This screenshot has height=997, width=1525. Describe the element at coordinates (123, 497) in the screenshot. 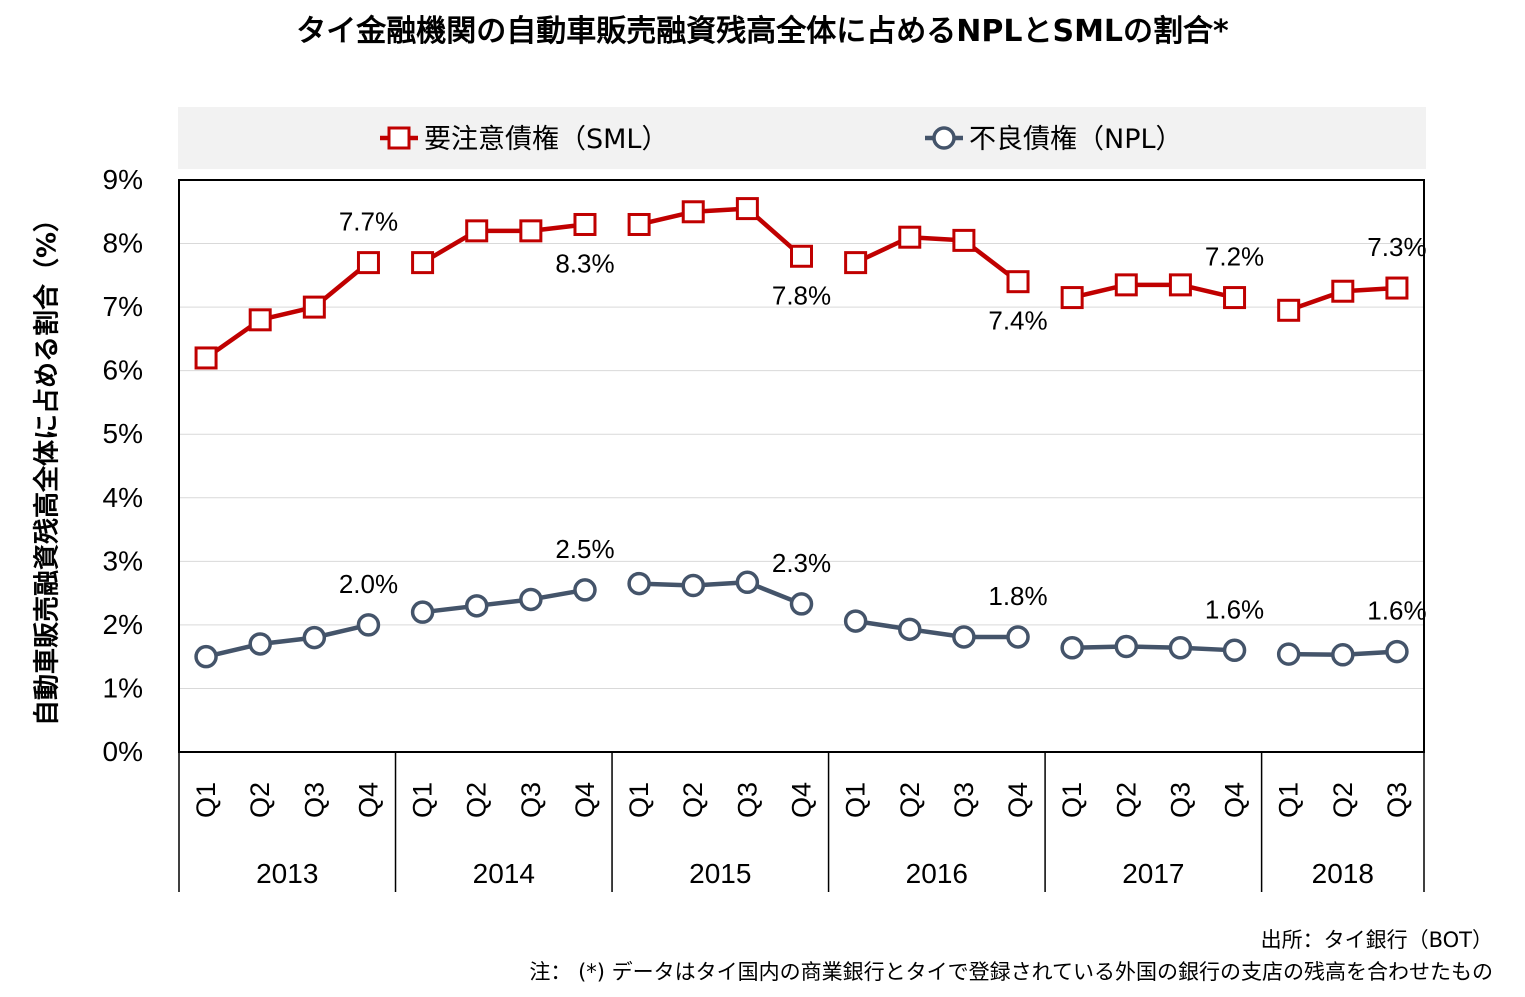

I see `y-tick-label: 4%` at that location.